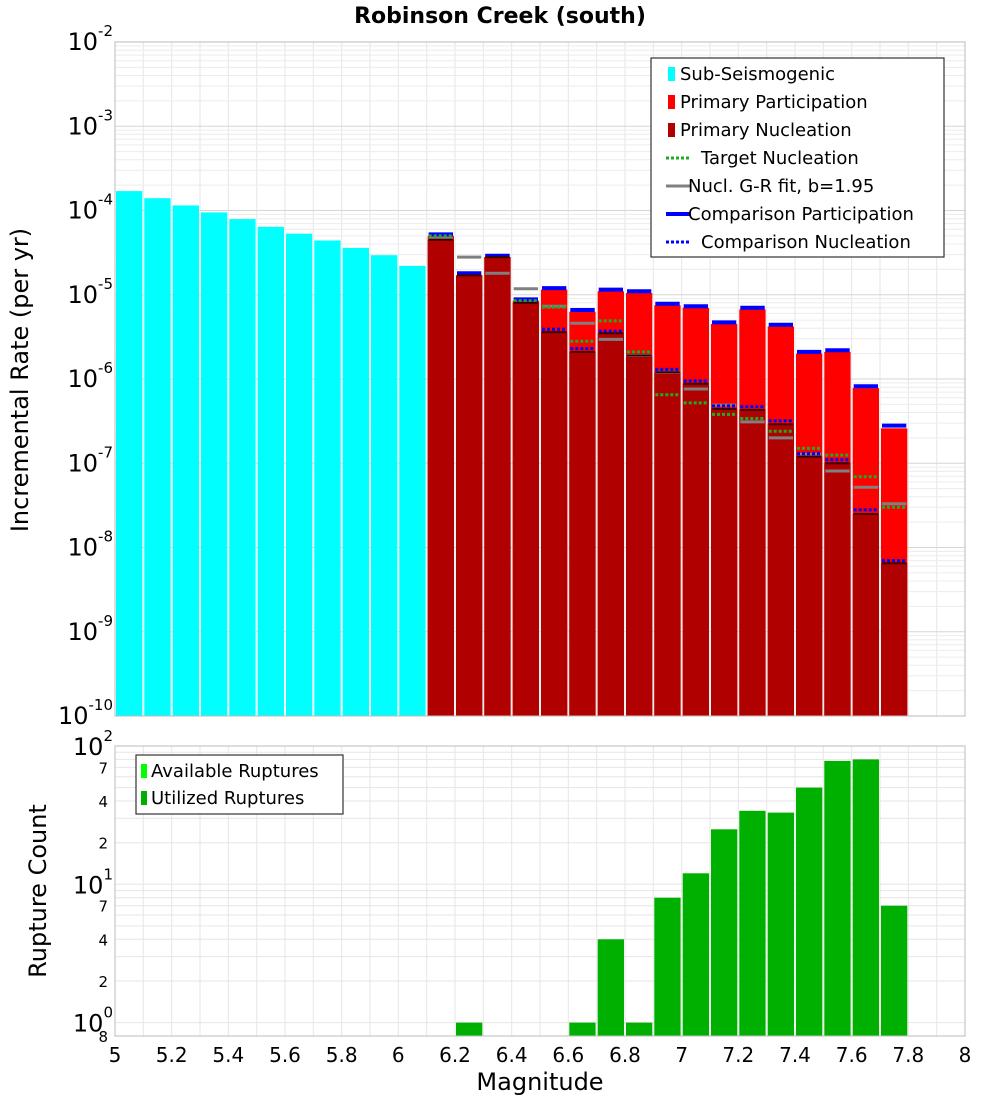 The image size is (1000, 1100). What do you see at coordinates (90, 376) in the screenshot?
I see `top-y-tick-label: 10⁻⁶` at bounding box center [90, 376].